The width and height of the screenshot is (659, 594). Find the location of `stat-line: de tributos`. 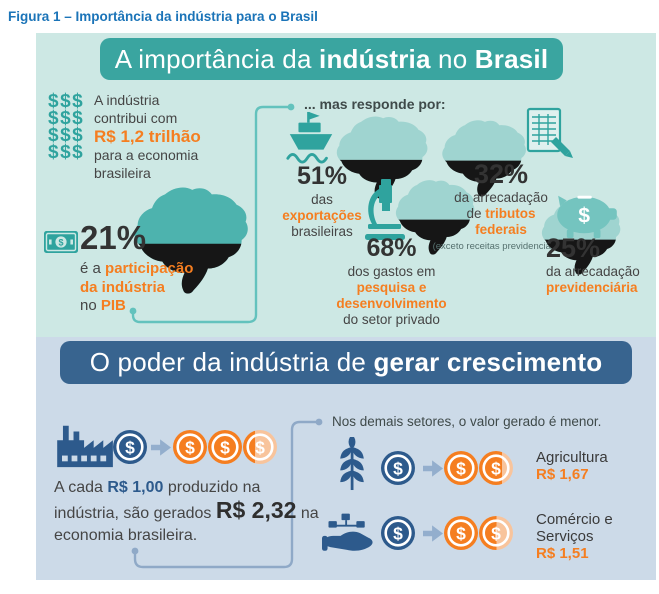

stat-line: de tributos is located at coordinates (501, 213).